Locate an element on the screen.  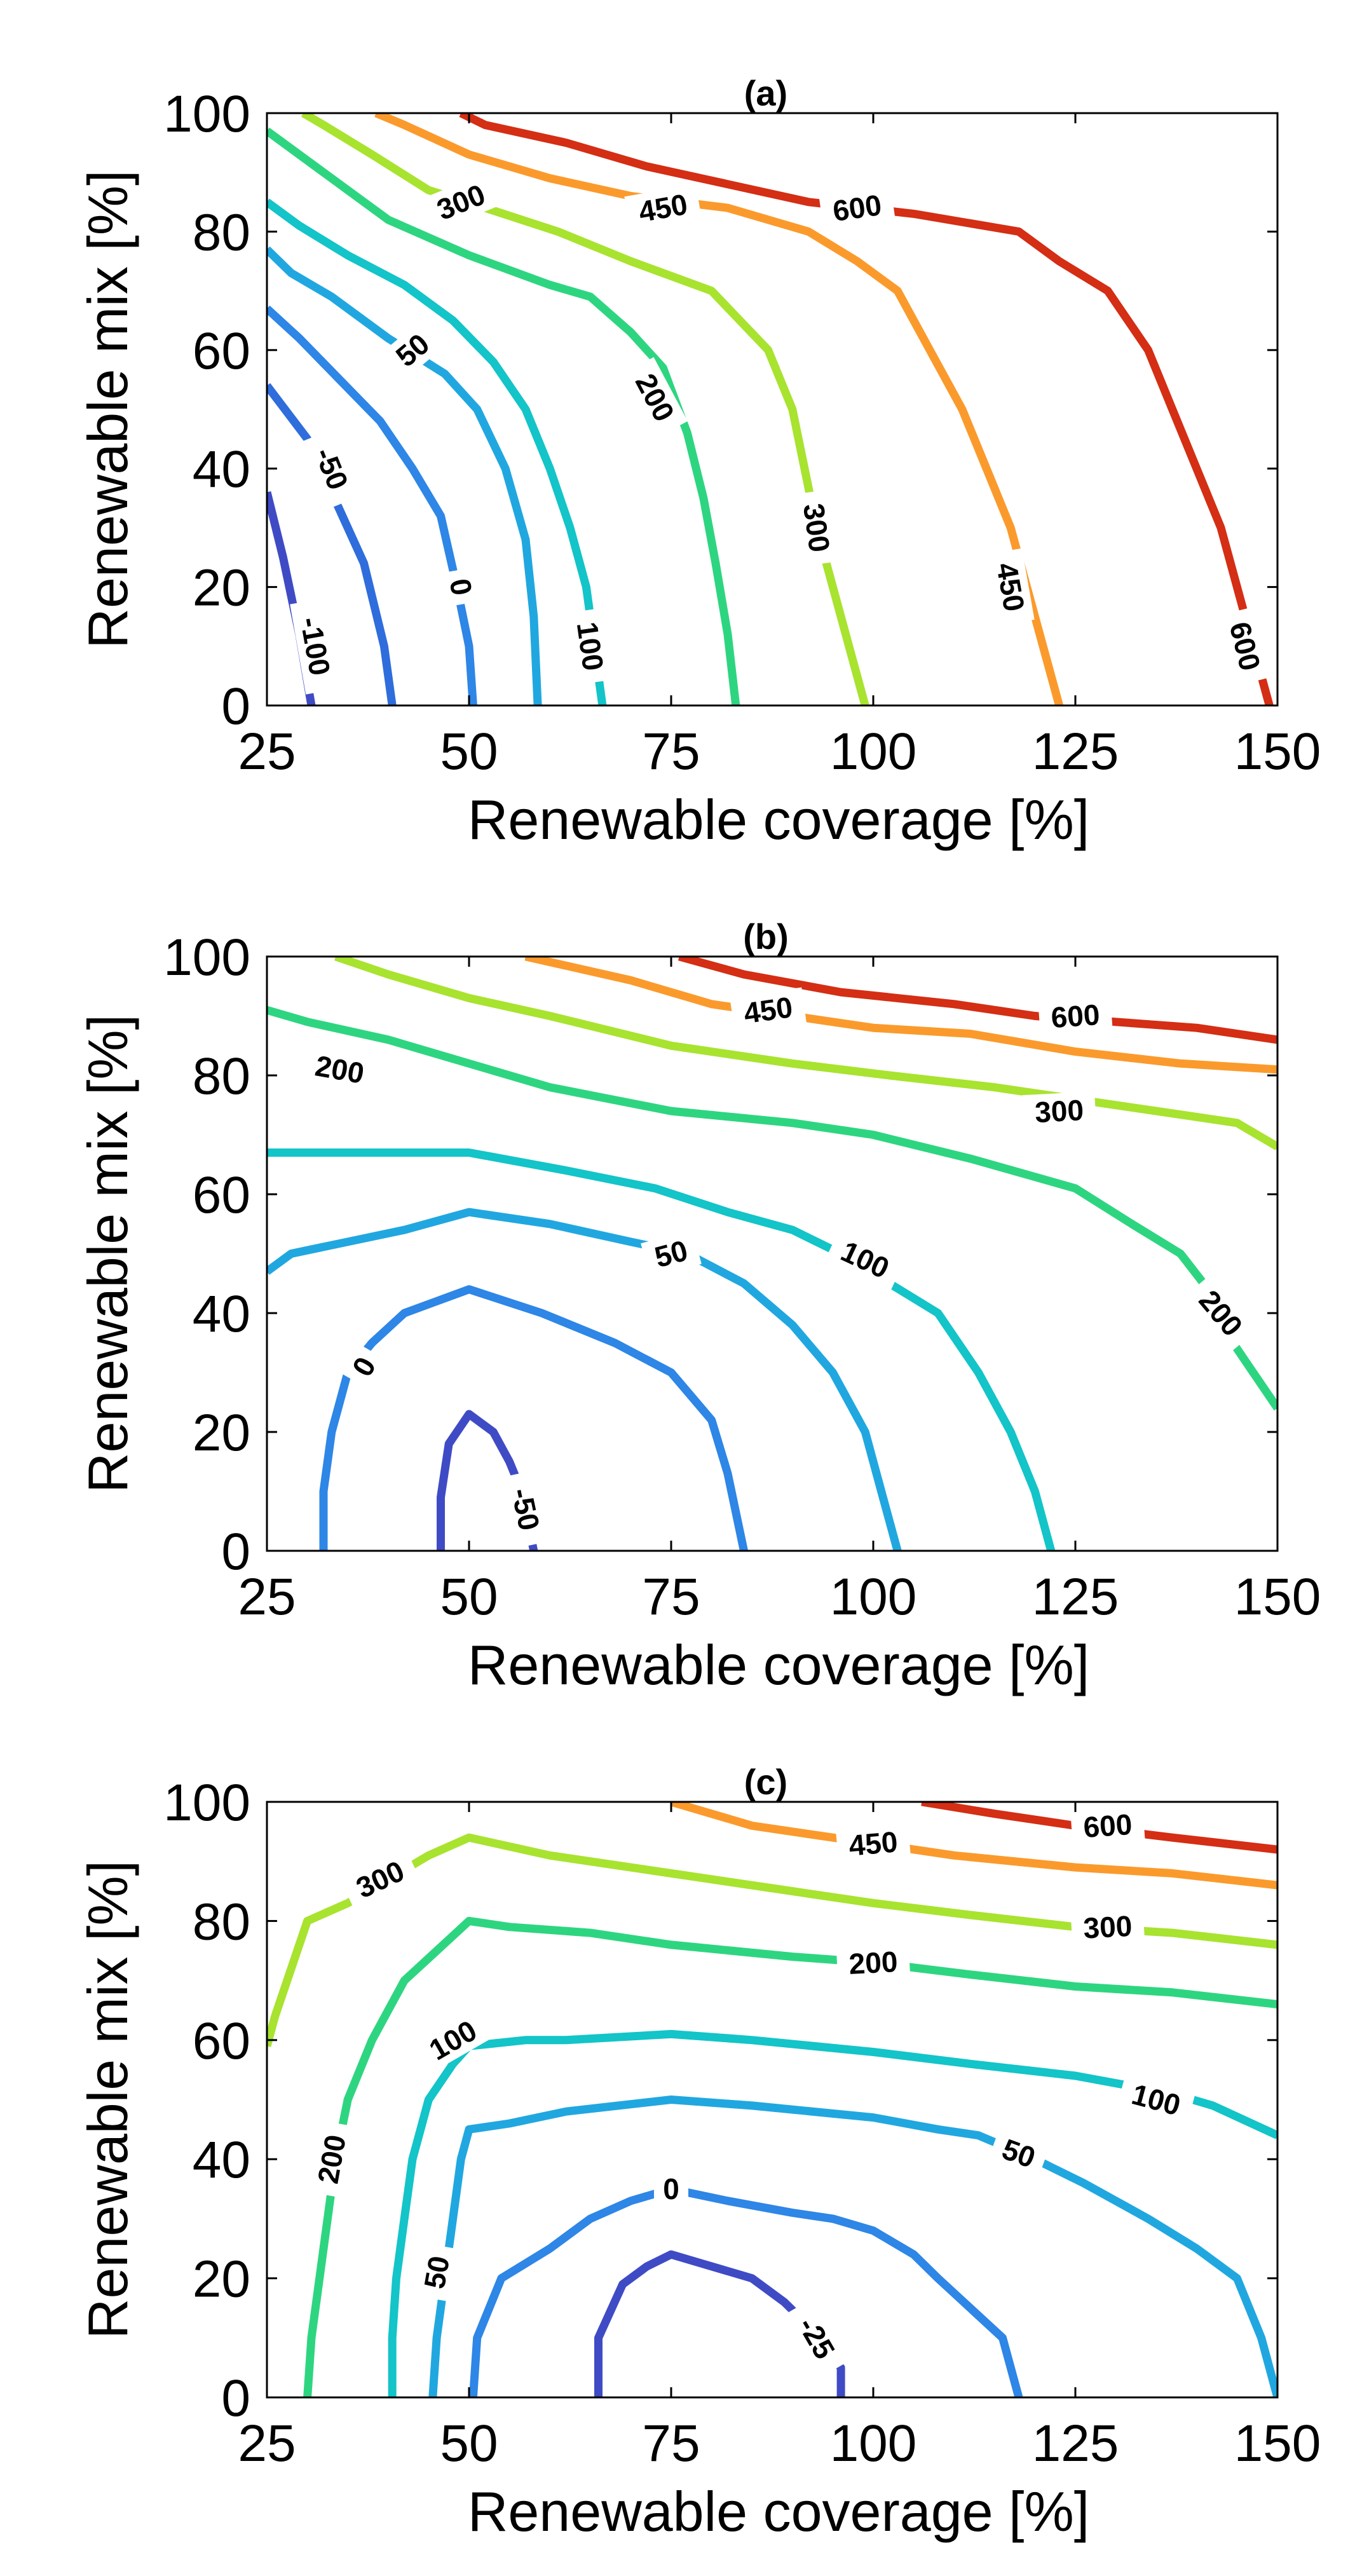
chart-2-ytick-label: 80 is located at coordinates (221, 1076).